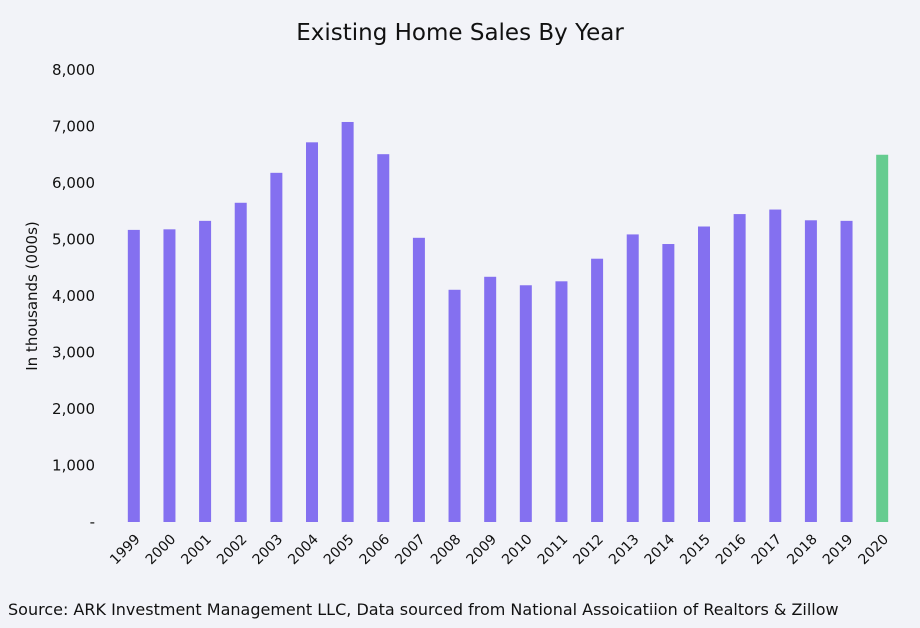 The width and height of the screenshot is (920, 628). I want to click on y-axis-label: In thousands (000s), so click(32, 296).